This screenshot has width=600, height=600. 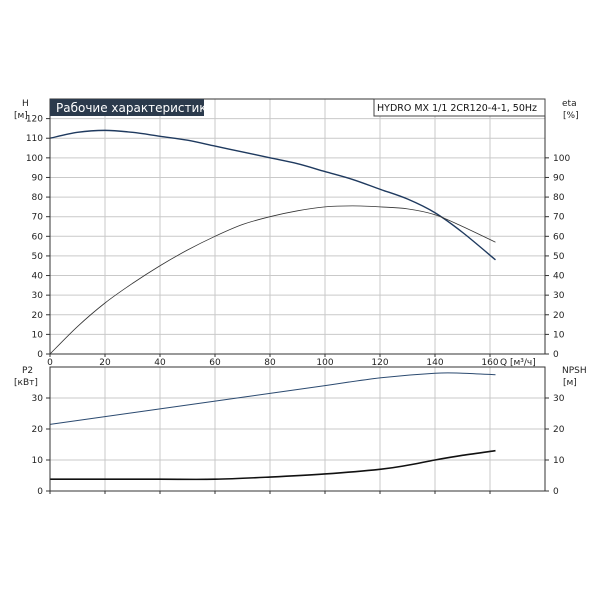 I want to click on x-tick-label: 20, so click(x=105, y=363).